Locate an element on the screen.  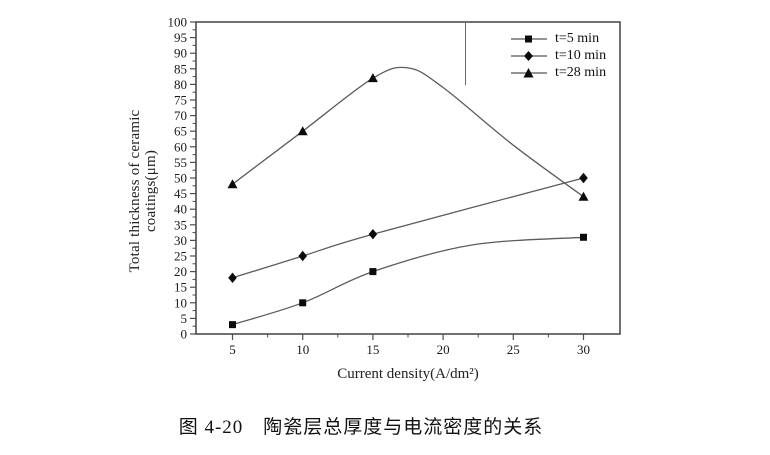
x-axis-label: Current density(A/dm²) is located at coordinates (408, 374).